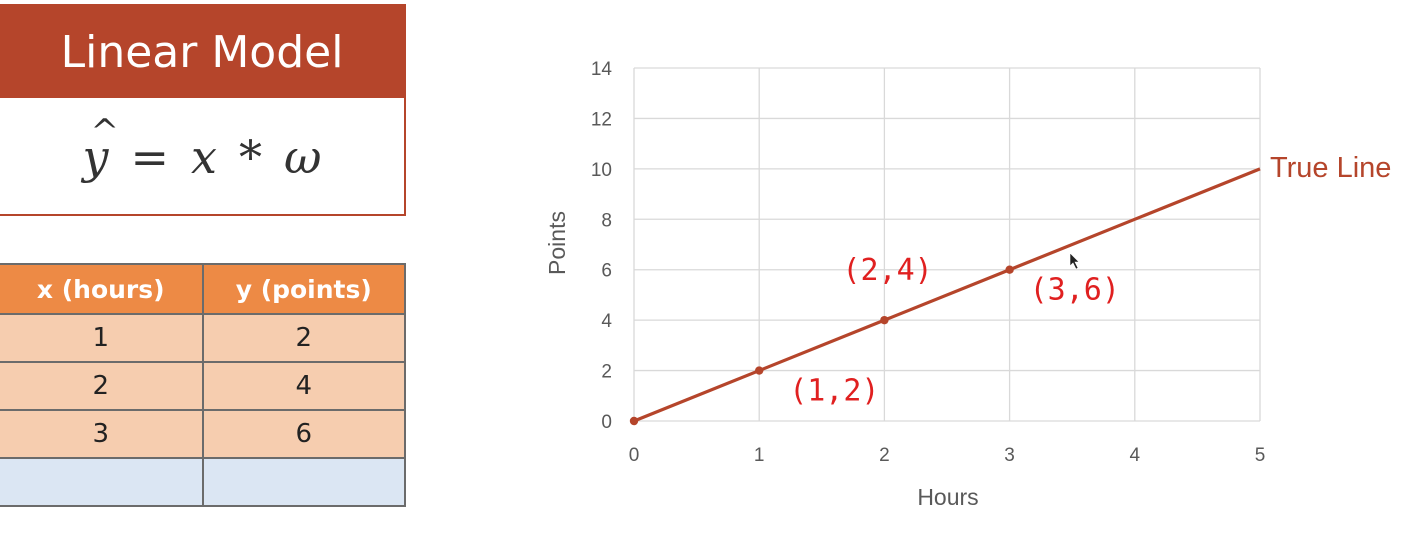 Image resolution: width=1421 pixels, height=534 pixels. I want to click on cursor-icon, so click(1074, 261).